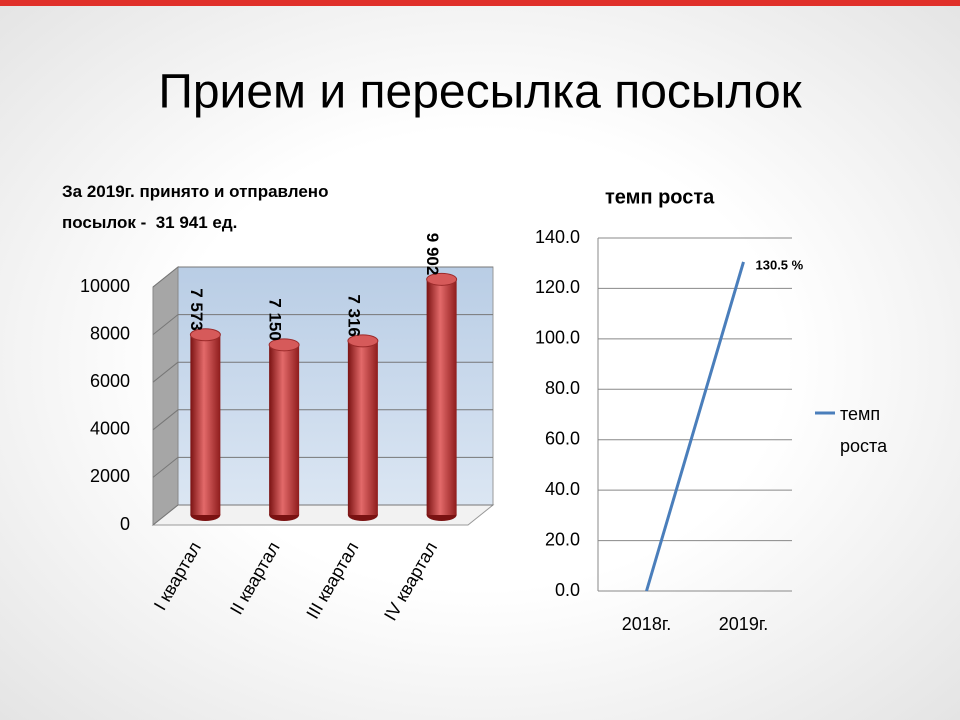 The width and height of the screenshot is (960, 720). What do you see at coordinates (646, 624) in the screenshot?
I see `x-tick-label: 2018г.` at bounding box center [646, 624].